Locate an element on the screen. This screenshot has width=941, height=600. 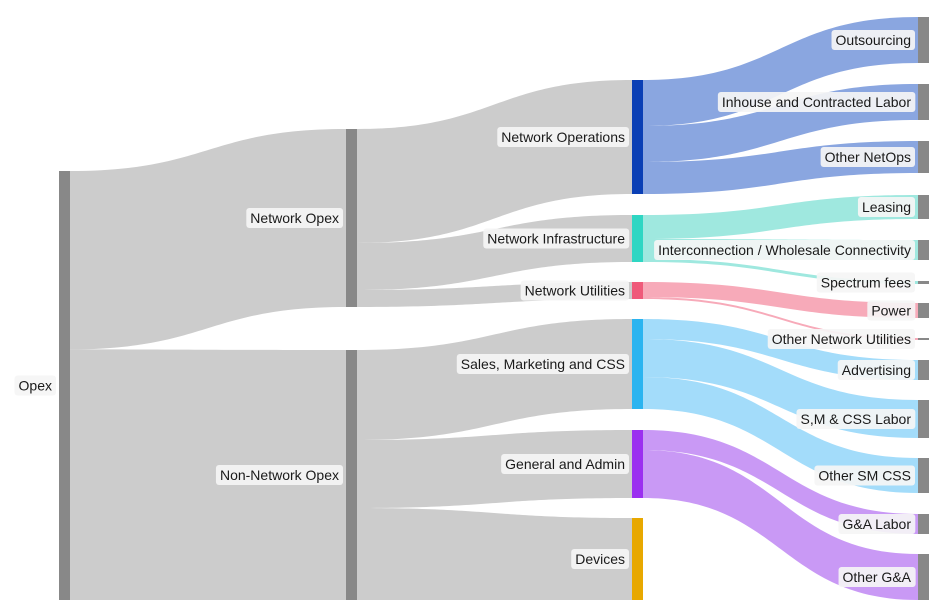
node-label-other-network-utilities: Other Network Utilities is located at coordinates (841, 339).